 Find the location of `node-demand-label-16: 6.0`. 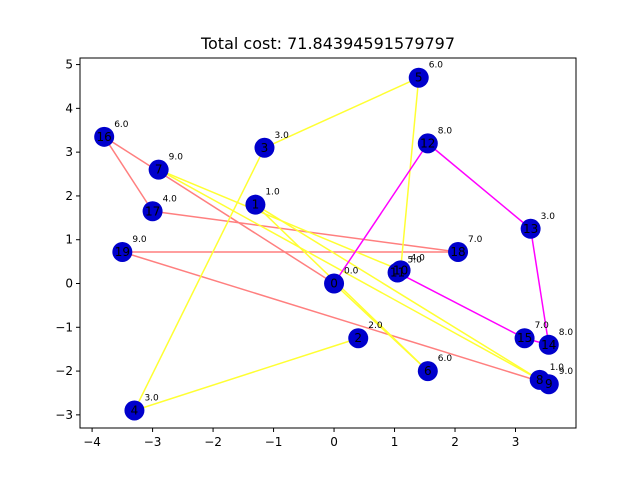

node-demand-label-16: 6.0 is located at coordinates (121, 125).